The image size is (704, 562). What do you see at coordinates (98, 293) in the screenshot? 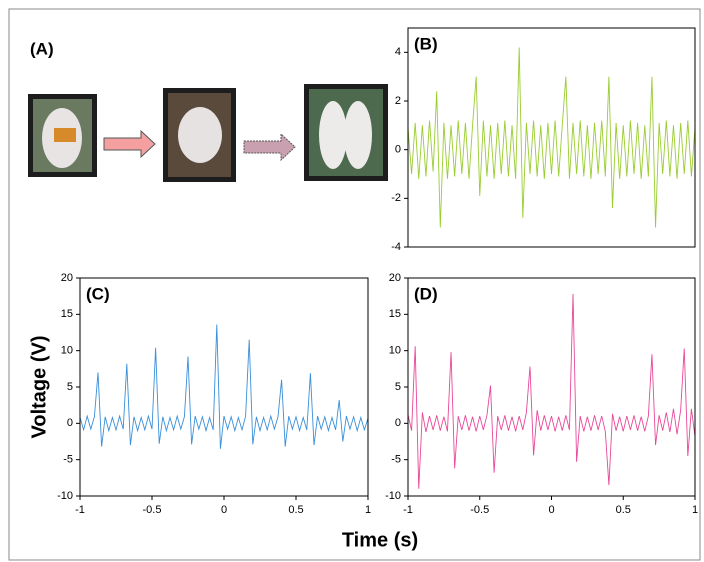
I see `panel-label: (C)` at bounding box center [98, 293].